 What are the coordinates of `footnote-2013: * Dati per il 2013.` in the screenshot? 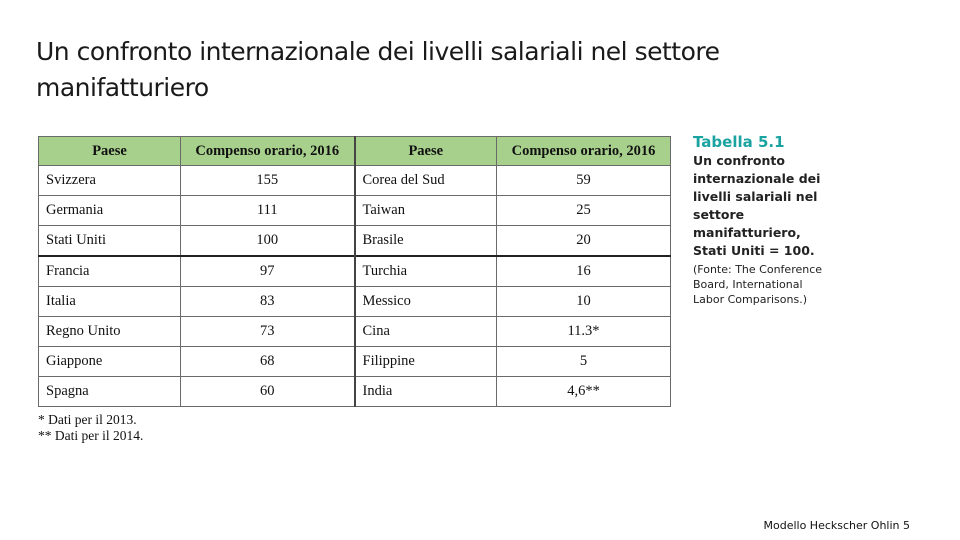 It's located at (87, 419).